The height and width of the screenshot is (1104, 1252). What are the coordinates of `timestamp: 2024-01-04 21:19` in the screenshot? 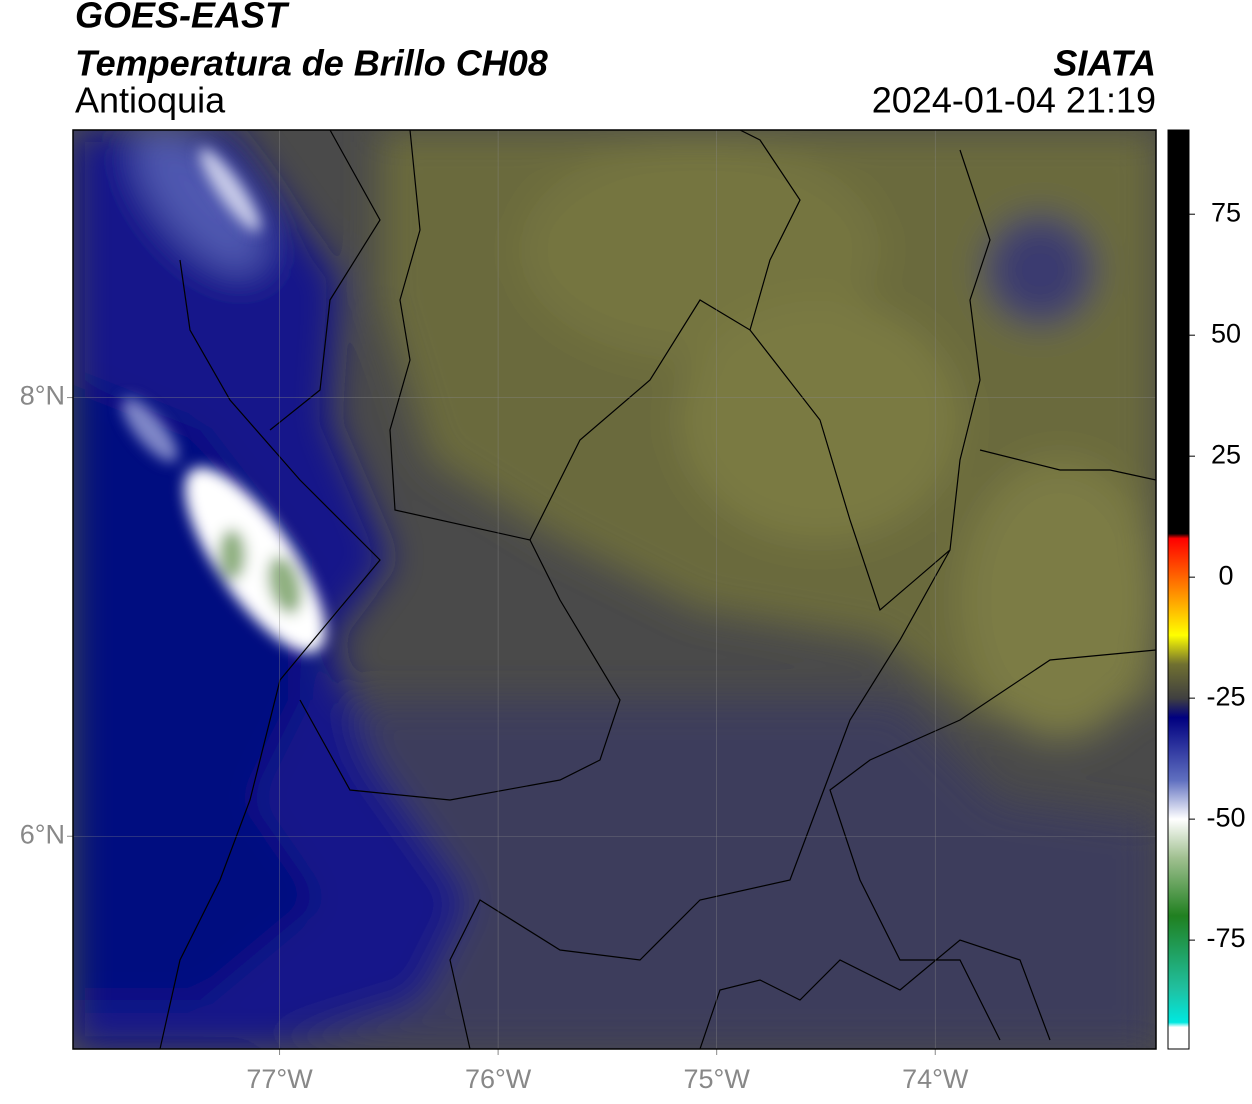 It's located at (1014, 100).